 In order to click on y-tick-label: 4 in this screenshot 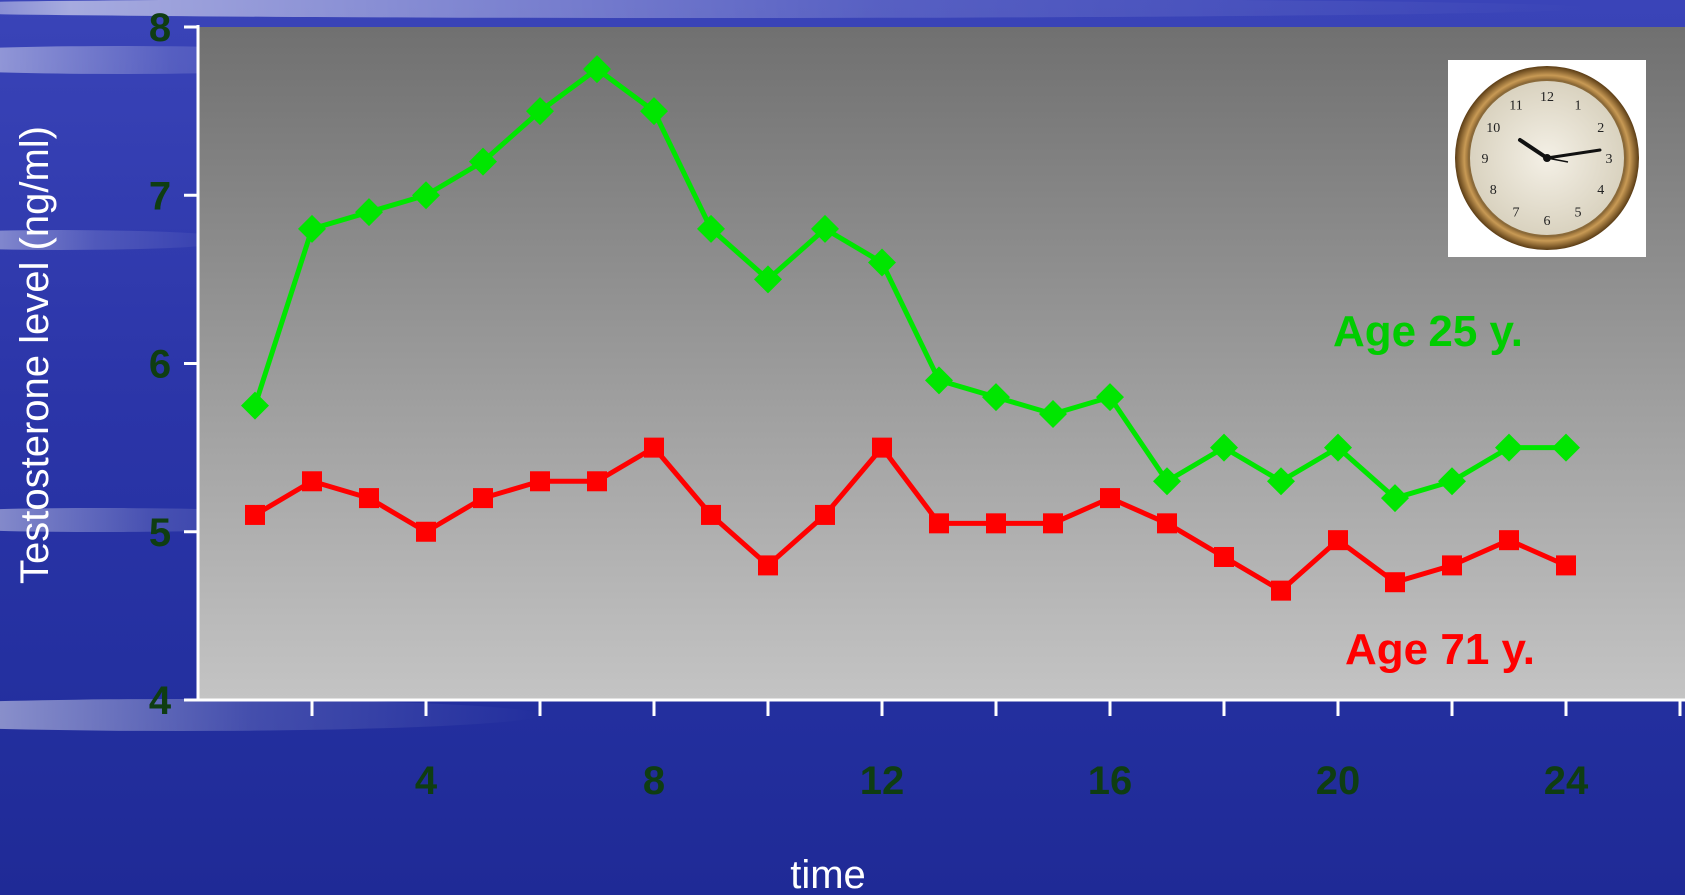, I will do `click(160, 701)`.